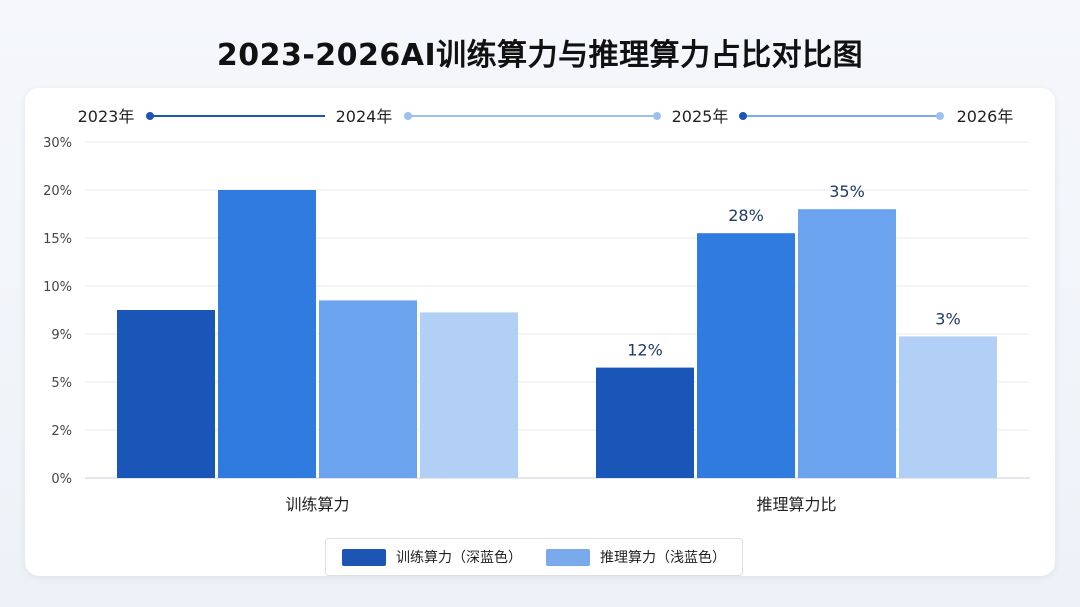  What do you see at coordinates (459, 558) in the screenshot?
I see `legend-label-training: 训练算力（深蓝色）` at bounding box center [459, 558].